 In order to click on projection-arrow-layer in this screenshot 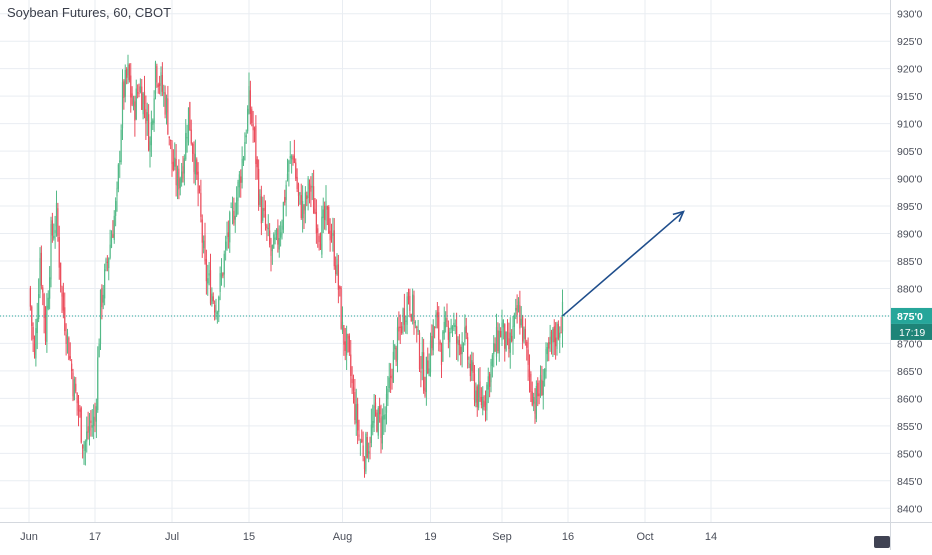, I will do `click(623, 263)`.